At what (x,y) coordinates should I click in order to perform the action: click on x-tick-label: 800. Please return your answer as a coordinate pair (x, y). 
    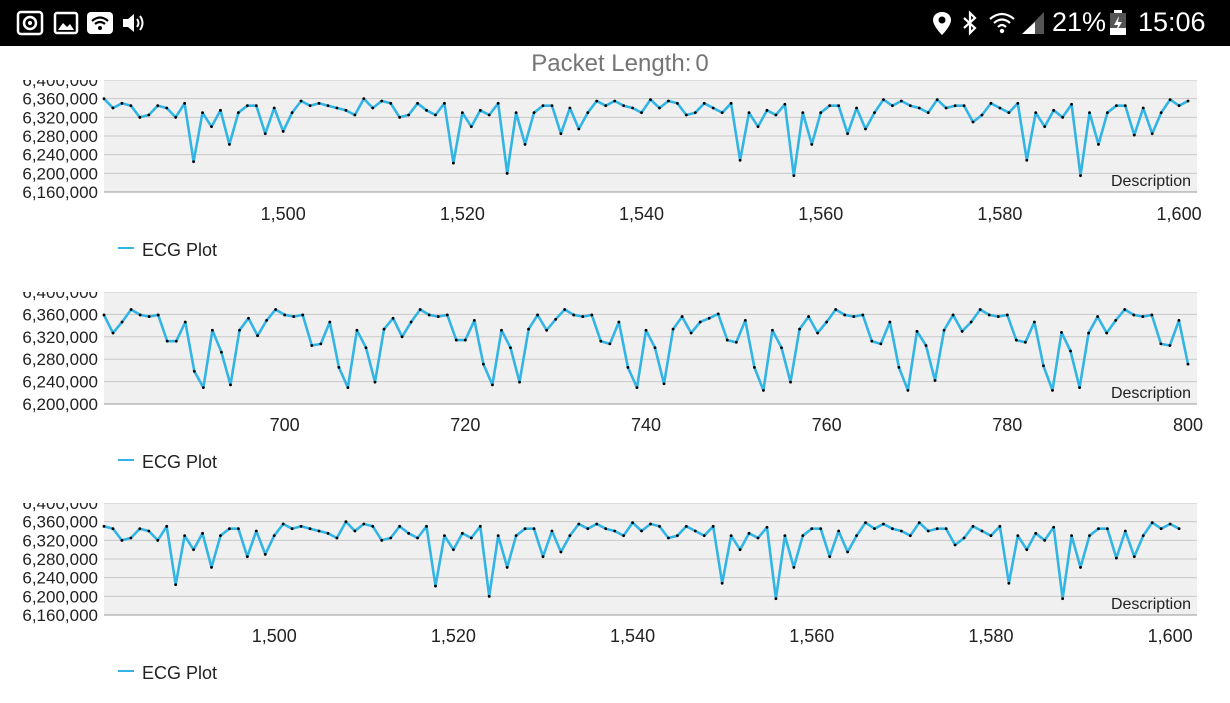
    Looking at the image, I should click on (1188, 425).